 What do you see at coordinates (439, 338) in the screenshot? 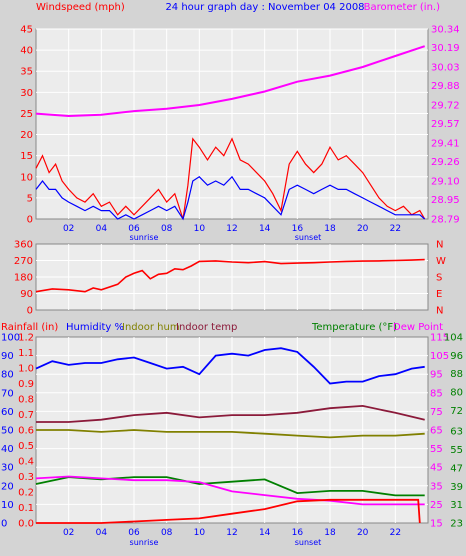
I see `dewpoint-tick-label: 115` at bounding box center [439, 338].